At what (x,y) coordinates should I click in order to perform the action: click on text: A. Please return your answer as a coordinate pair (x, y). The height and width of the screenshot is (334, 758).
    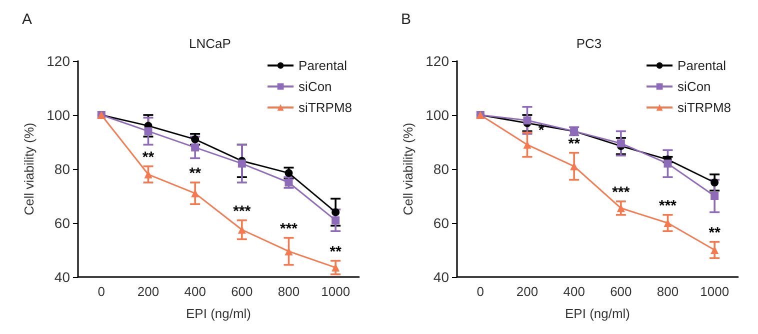
    Looking at the image, I should click on (27, 19).